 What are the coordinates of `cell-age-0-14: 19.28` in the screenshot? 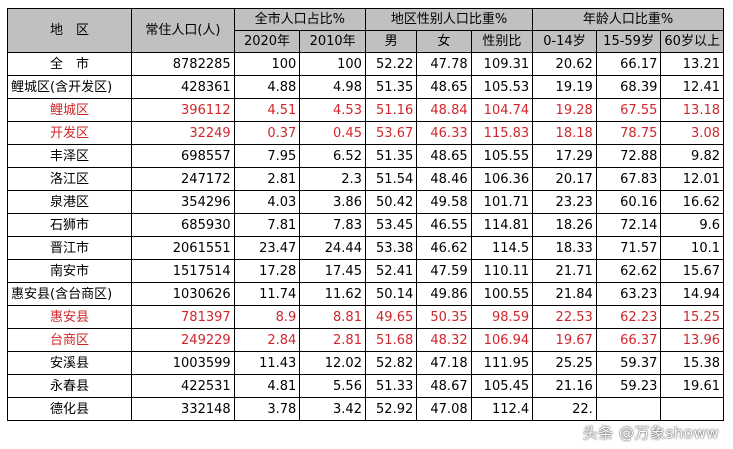 It's located at (564, 110).